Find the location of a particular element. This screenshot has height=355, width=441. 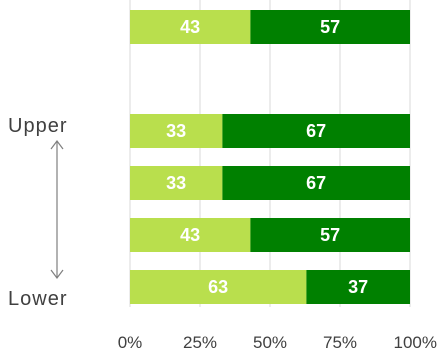

data-label: 63 is located at coordinates (218, 287).